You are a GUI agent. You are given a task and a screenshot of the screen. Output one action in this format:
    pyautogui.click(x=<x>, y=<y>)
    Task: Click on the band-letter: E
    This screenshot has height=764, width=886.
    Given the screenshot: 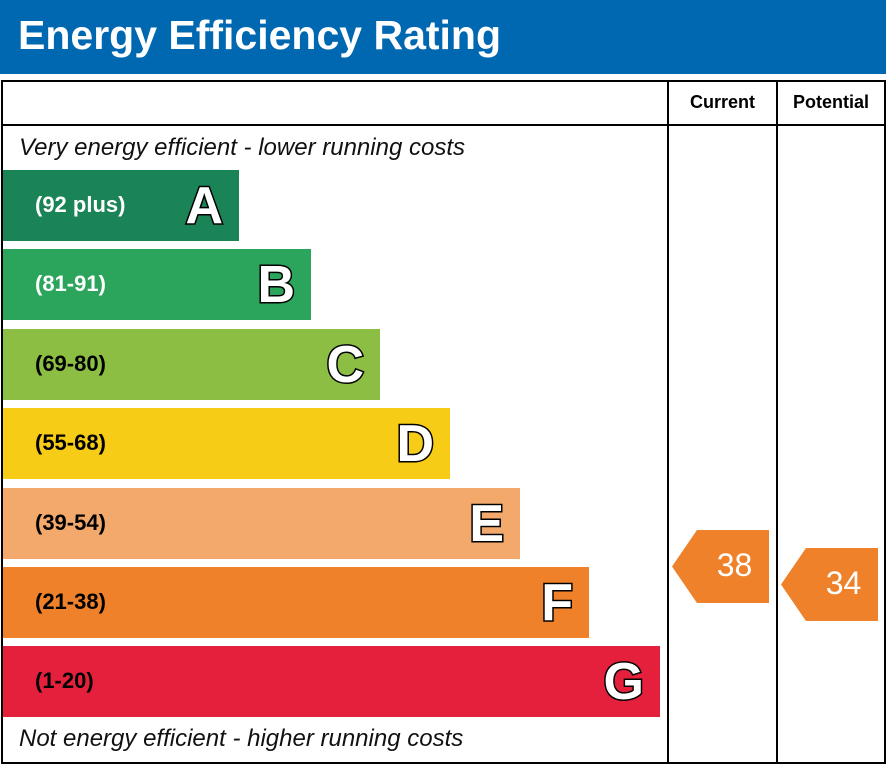 What is the action you would take?
    pyautogui.click(x=487, y=524)
    